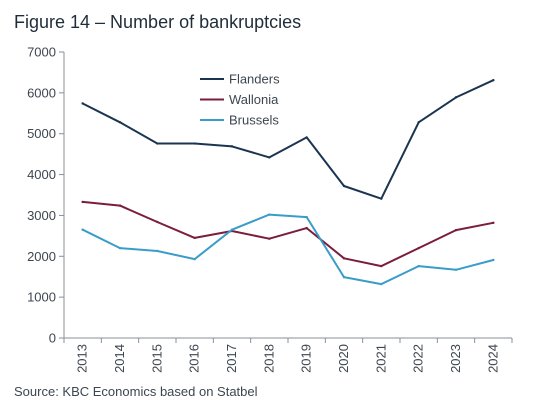 The image size is (542, 417). I want to click on series-line-wallonia, so click(288, 234).